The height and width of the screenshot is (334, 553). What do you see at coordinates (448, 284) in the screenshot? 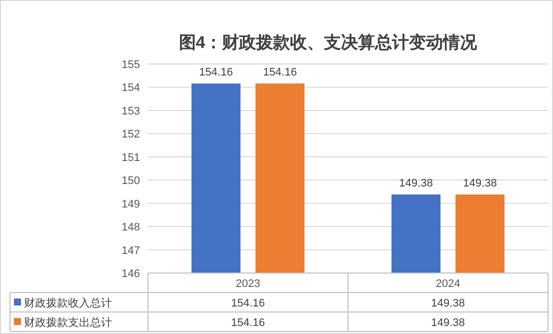
I see `x-tick-label: 2024` at bounding box center [448, 284].